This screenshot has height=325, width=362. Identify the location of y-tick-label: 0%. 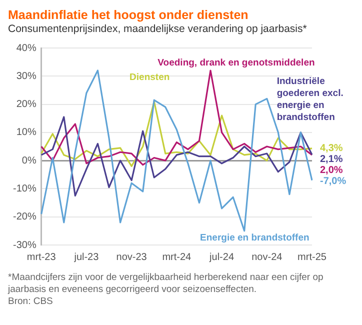
(29, 160).